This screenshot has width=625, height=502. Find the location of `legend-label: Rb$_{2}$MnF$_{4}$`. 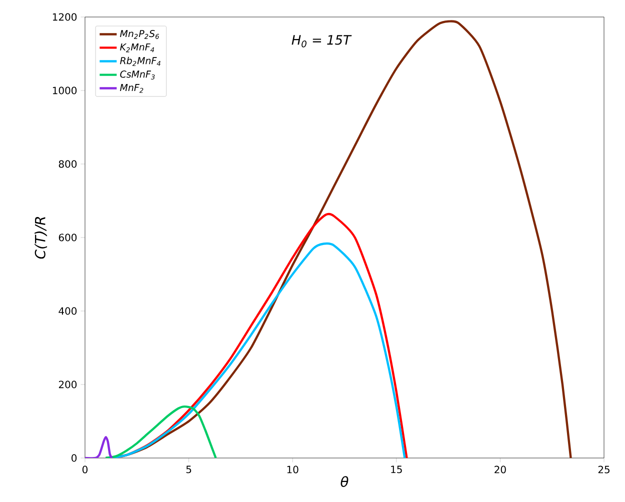

legend-label: Rb$_{2}$MnF$_{4}$ is located at coordinates (140, 61).